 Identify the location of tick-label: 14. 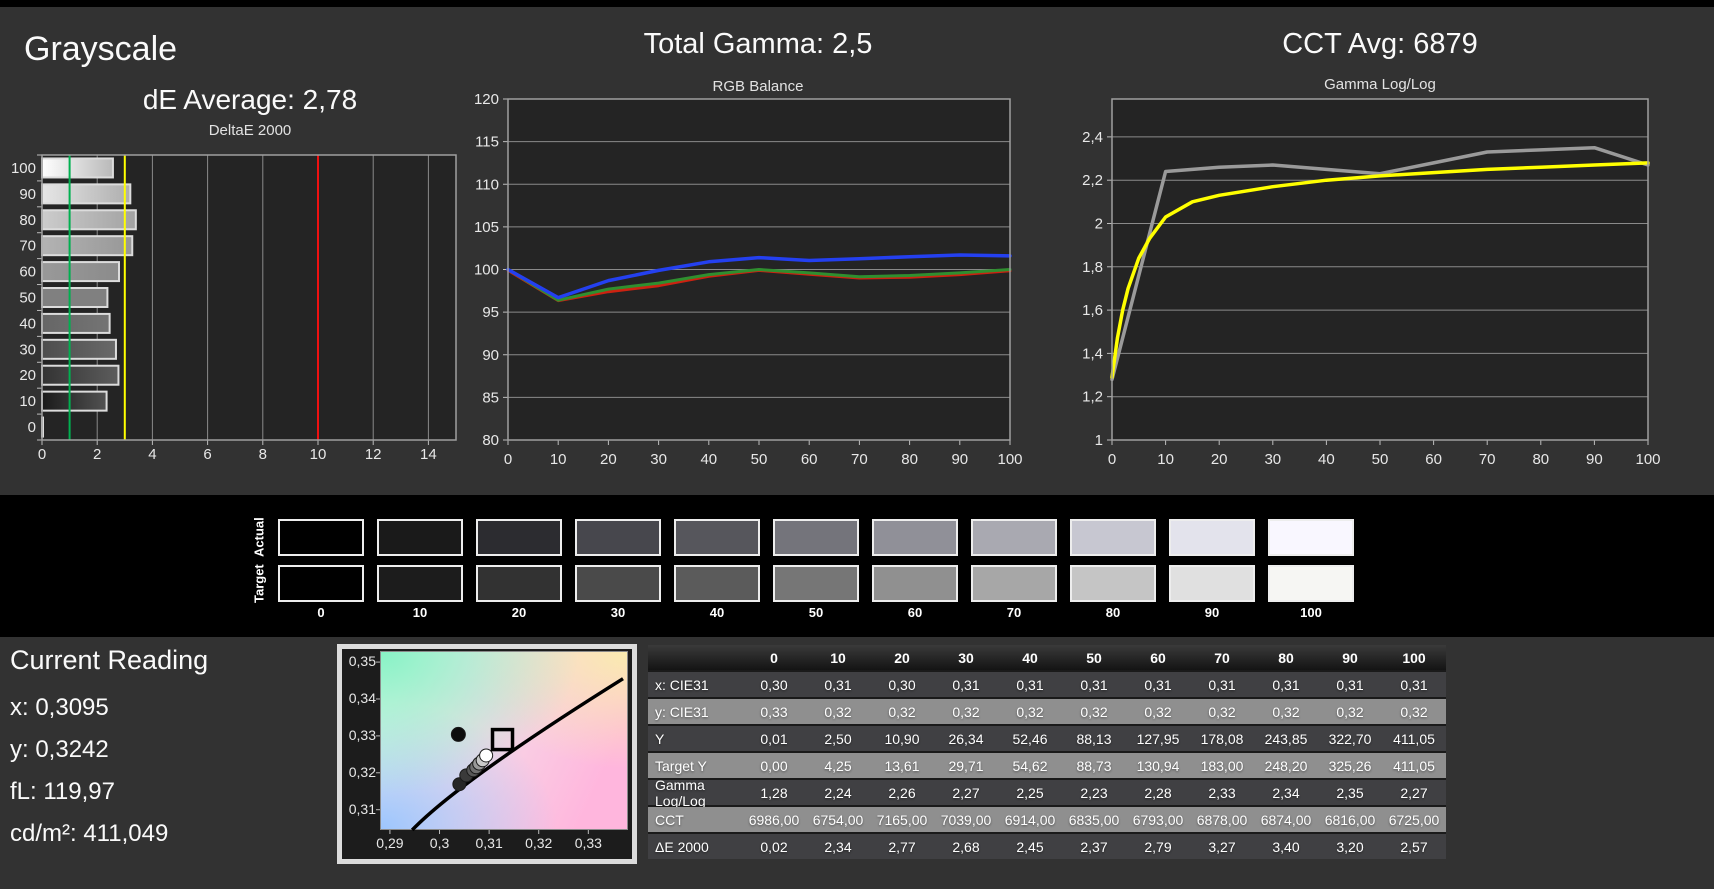
(428, 454).